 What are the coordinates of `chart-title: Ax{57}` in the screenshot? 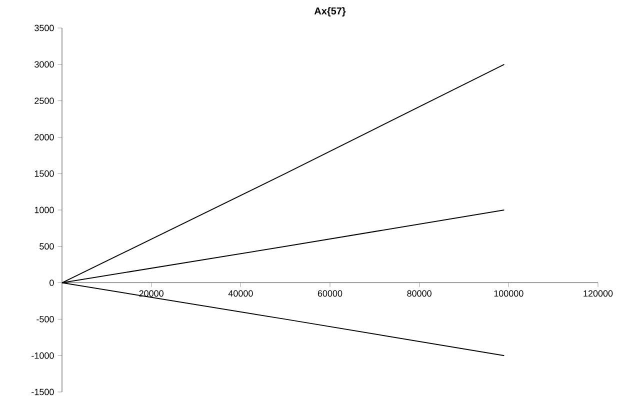 It's located at (330, 11).